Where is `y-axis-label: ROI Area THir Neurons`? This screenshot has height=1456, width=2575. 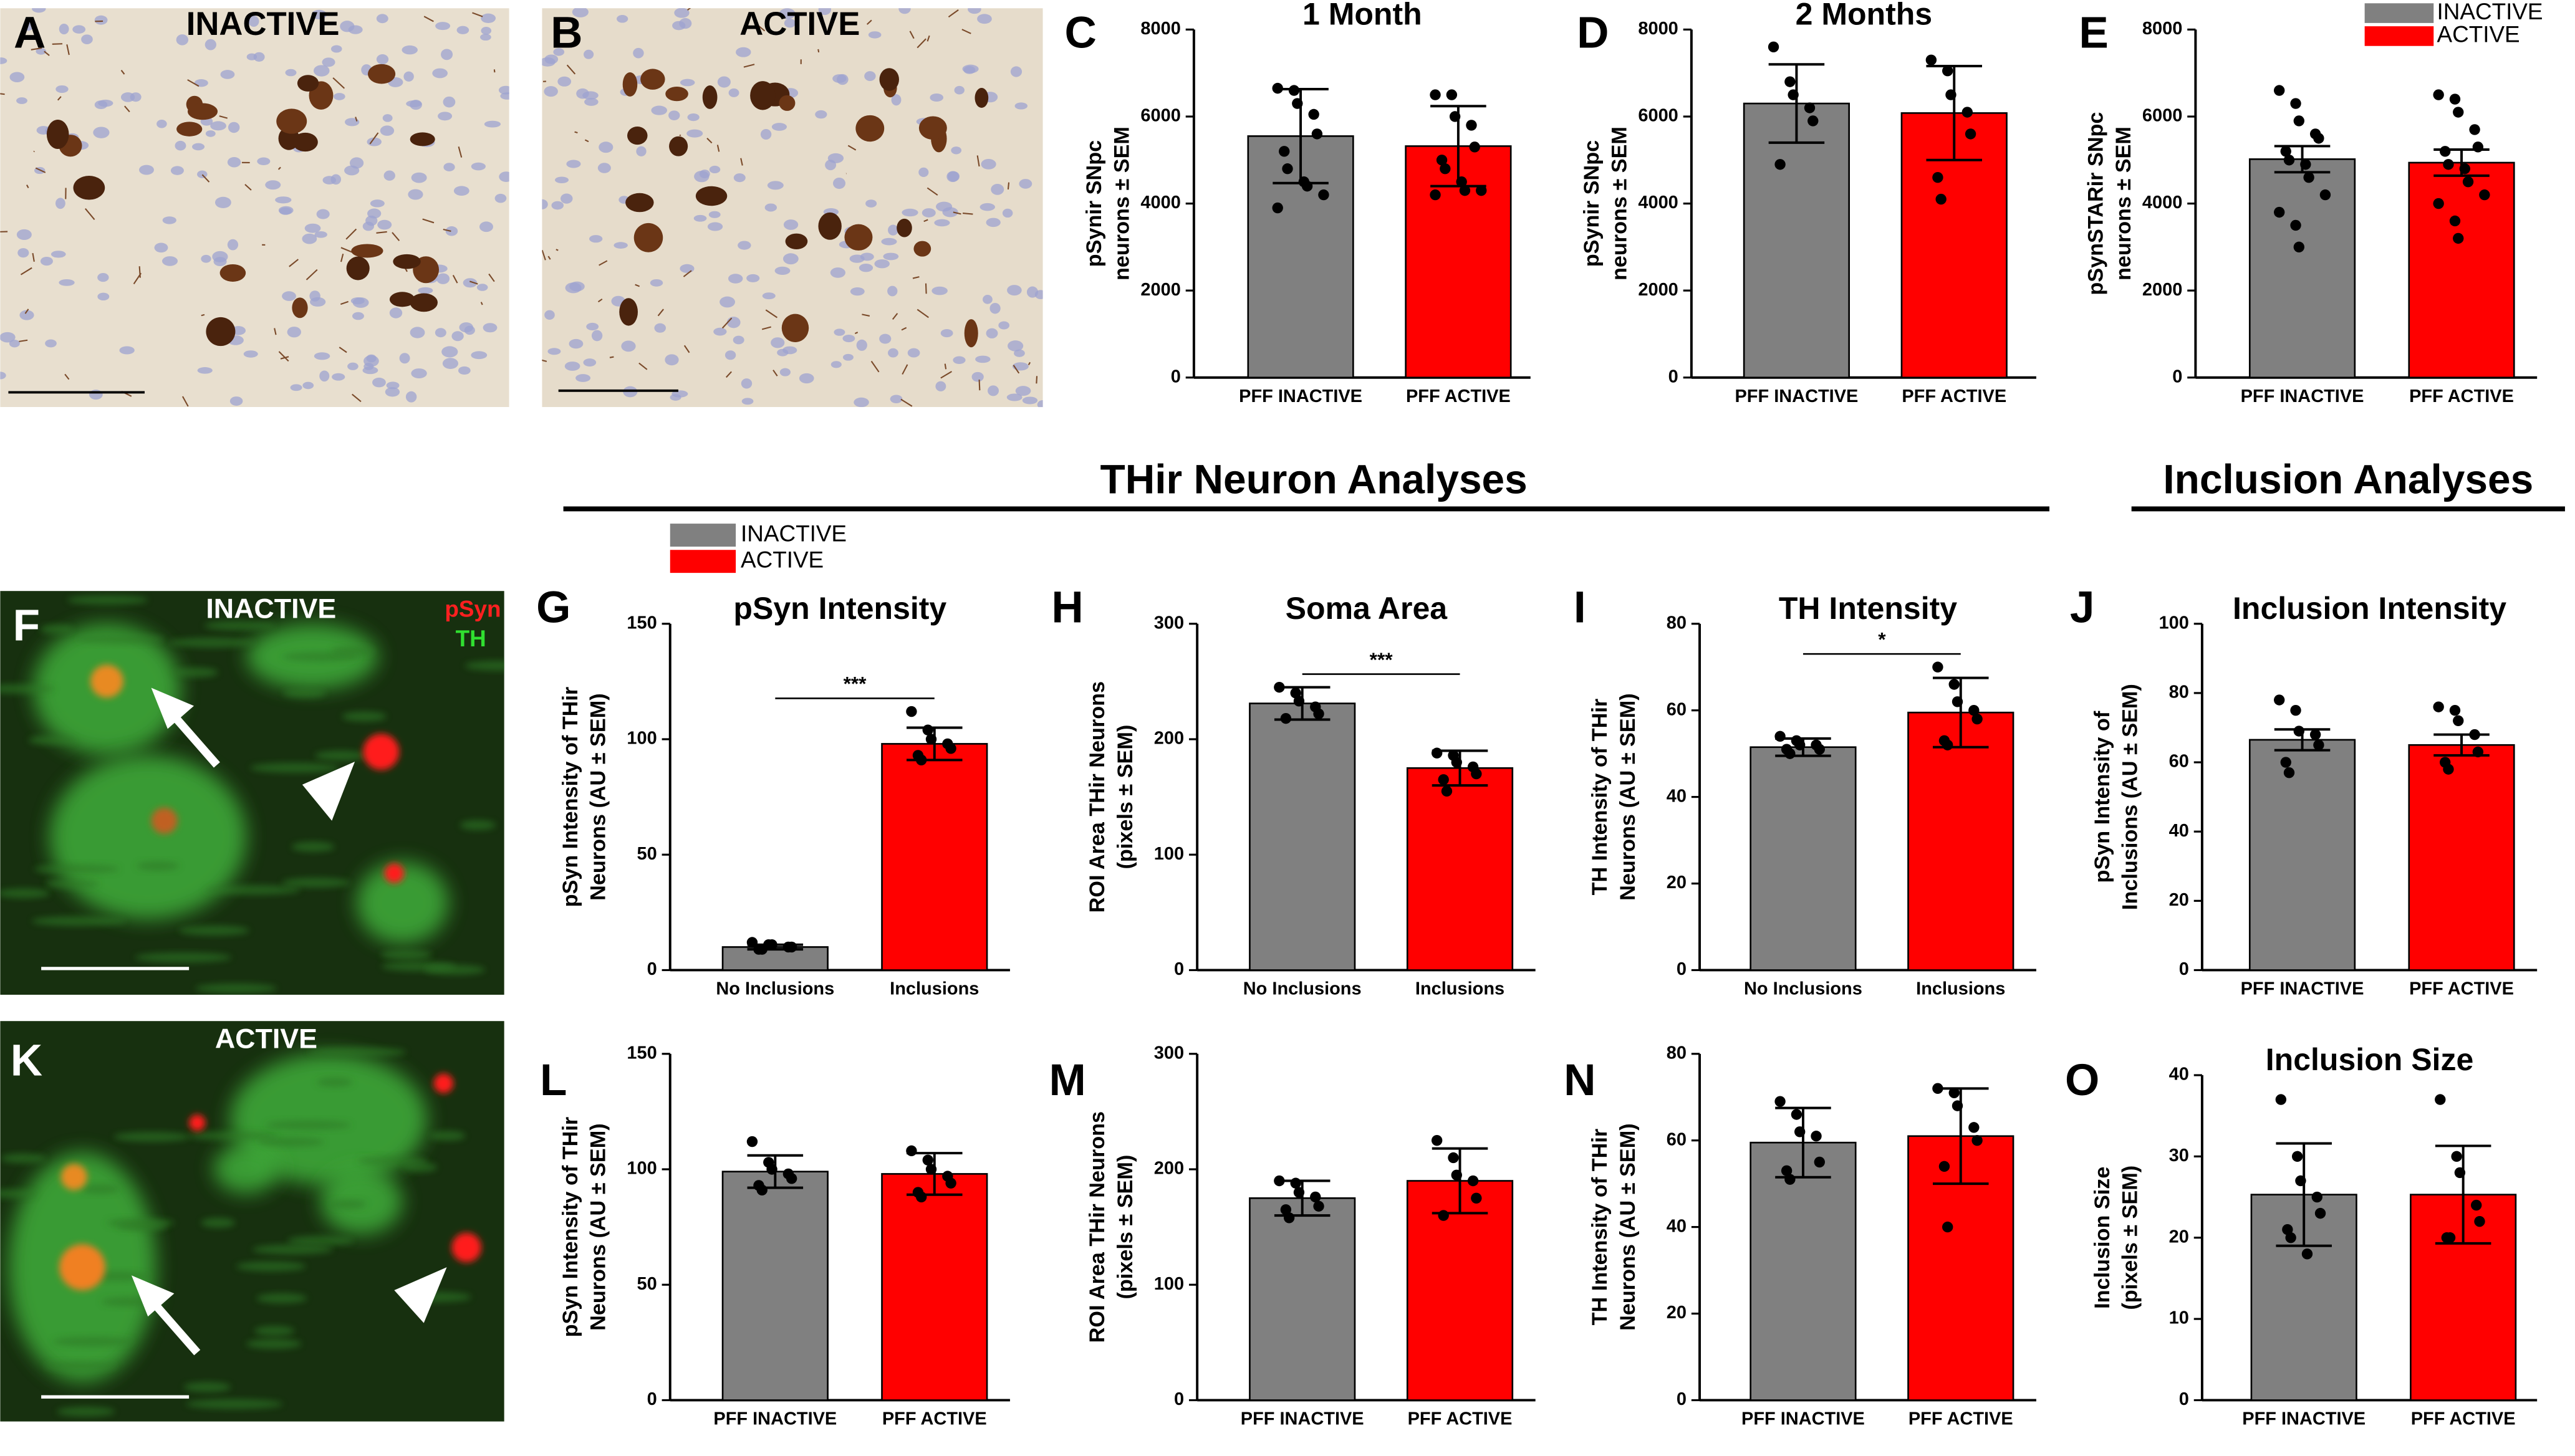 y-axis-label: ROI Area THir Neurons is located at coordinates (1097, 797).